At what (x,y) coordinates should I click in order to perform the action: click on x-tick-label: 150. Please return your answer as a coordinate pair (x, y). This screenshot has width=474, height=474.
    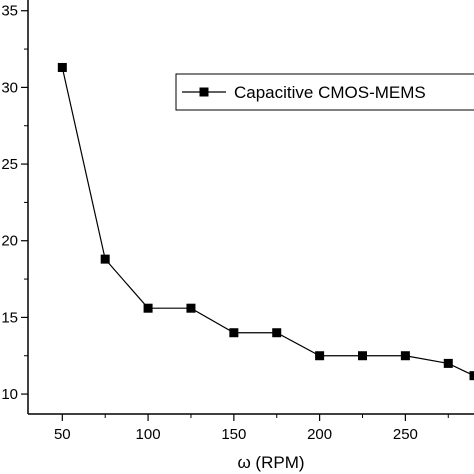
    Looking at the image, I should click on (233, 434).